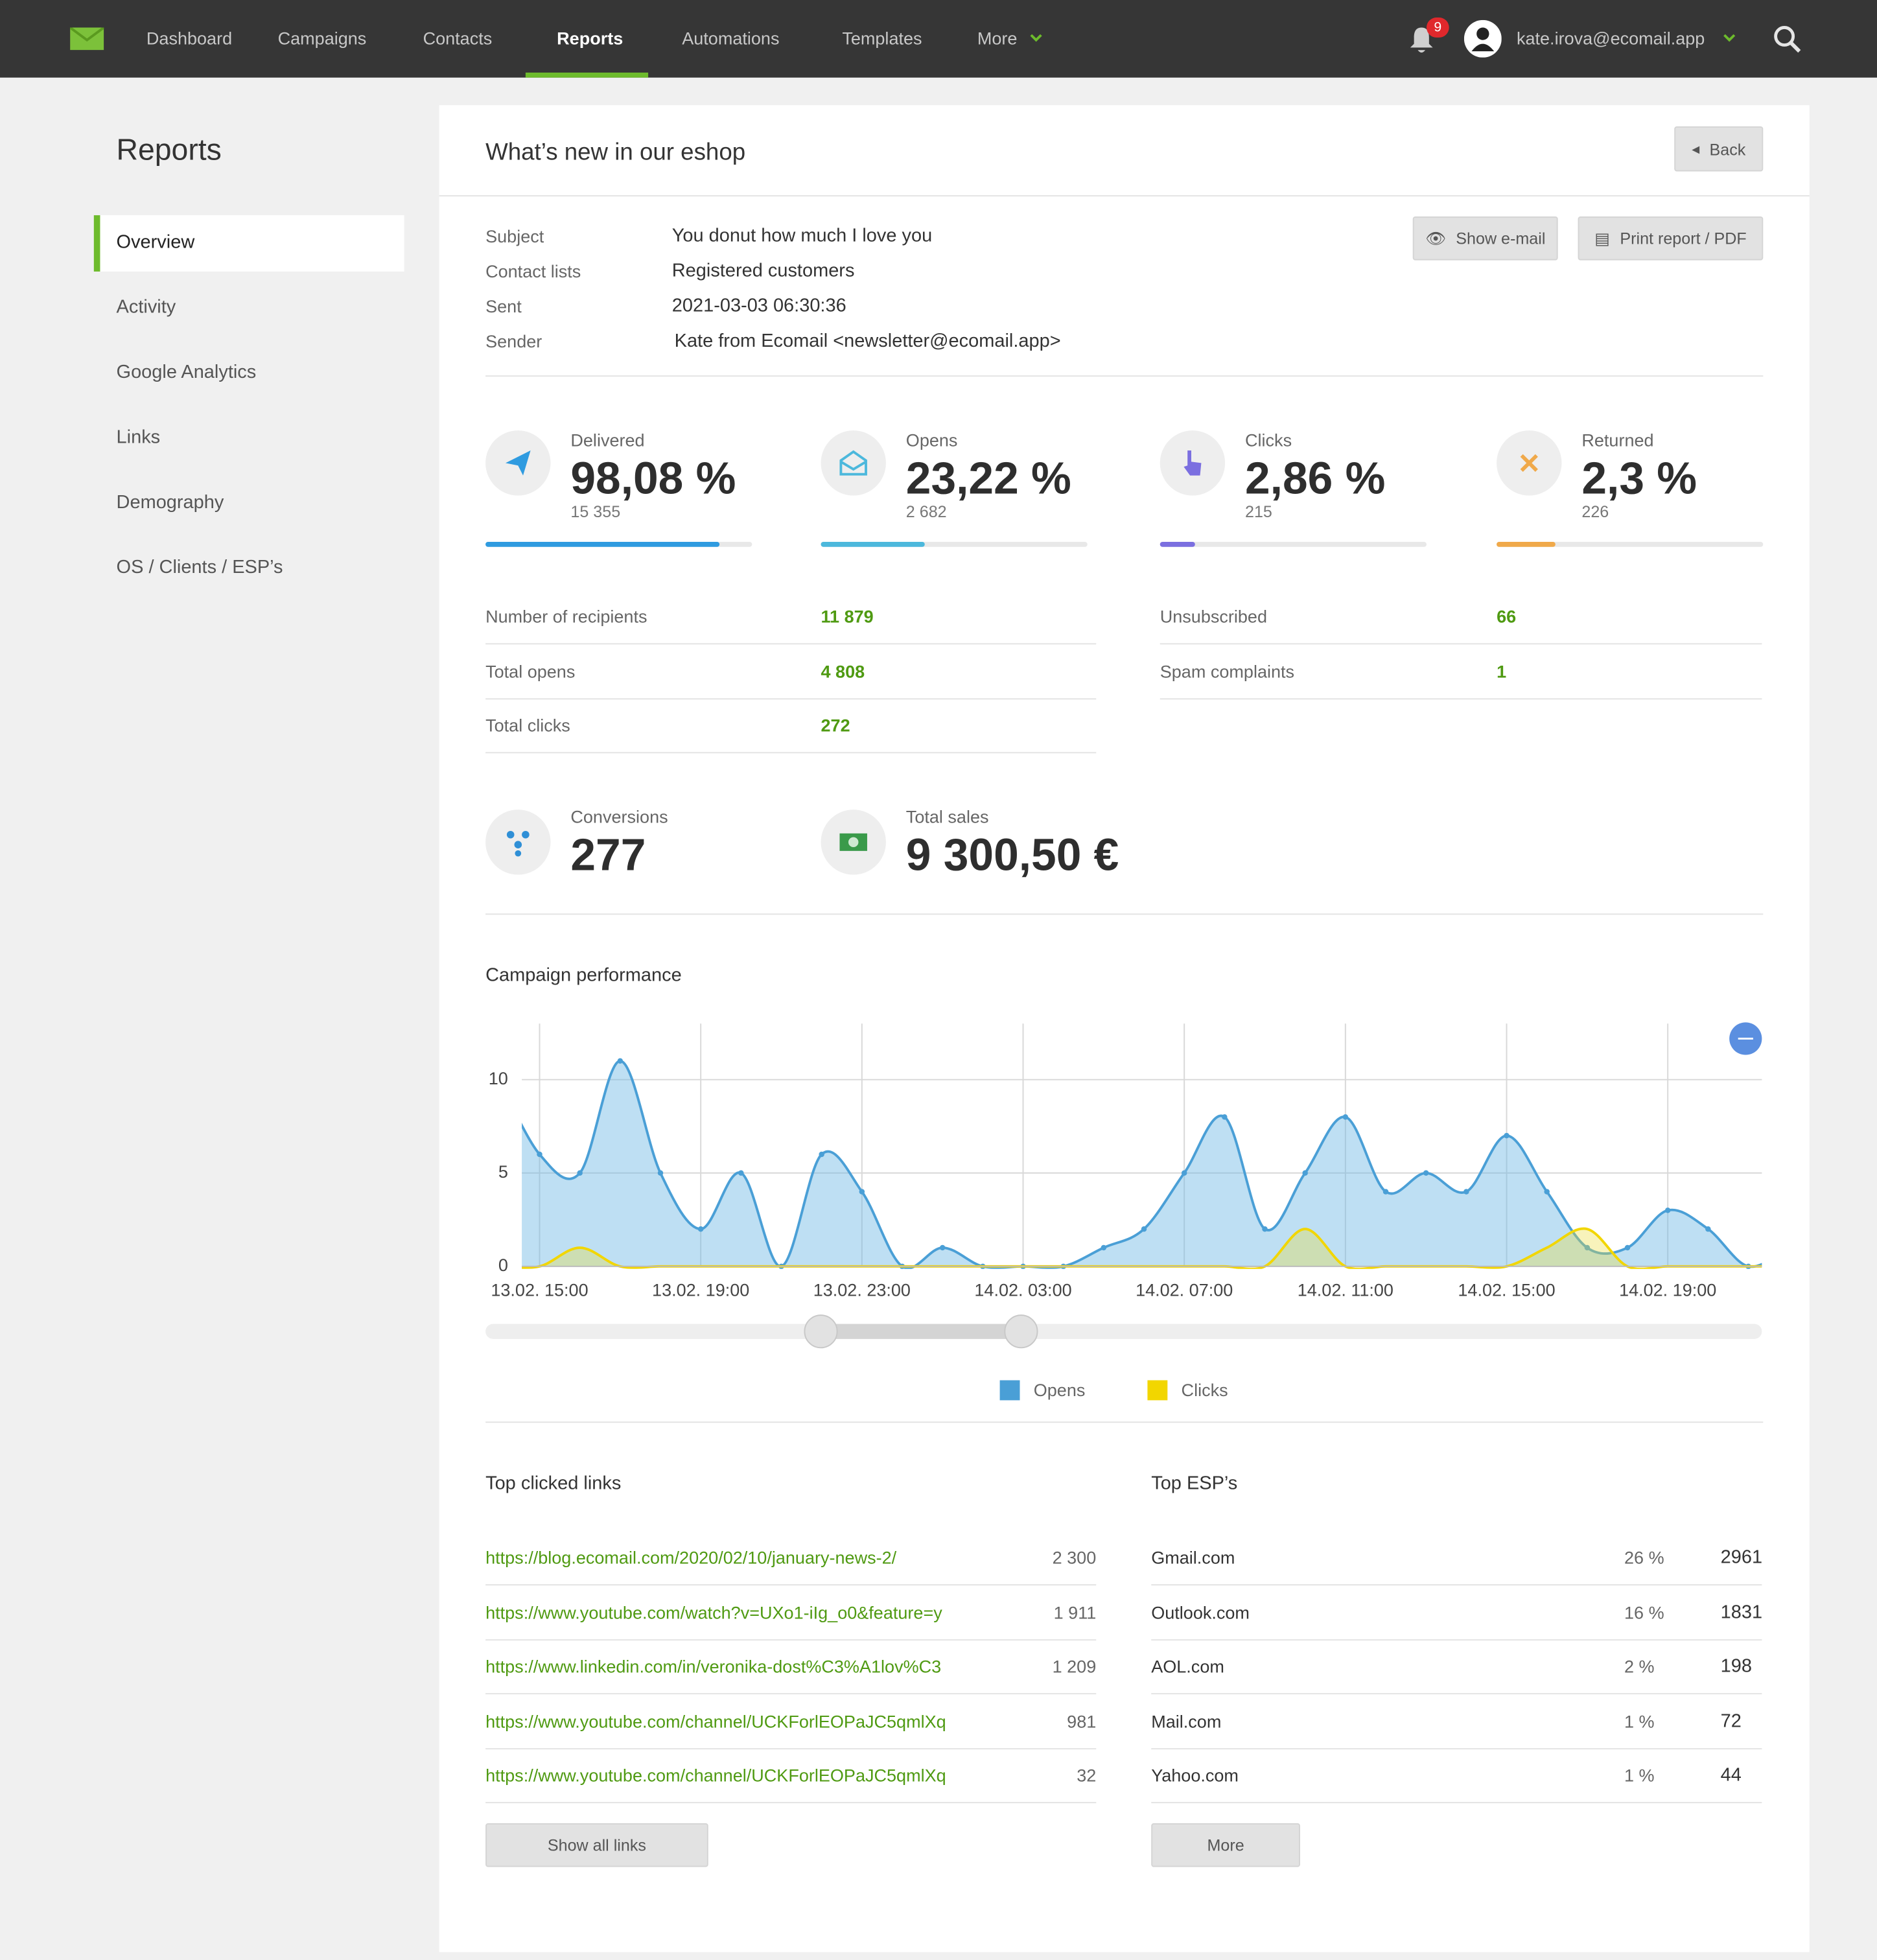  Describe the element at coordinates (607, 440) in the screenshot. I see `stat-label: Delivered` at that location.